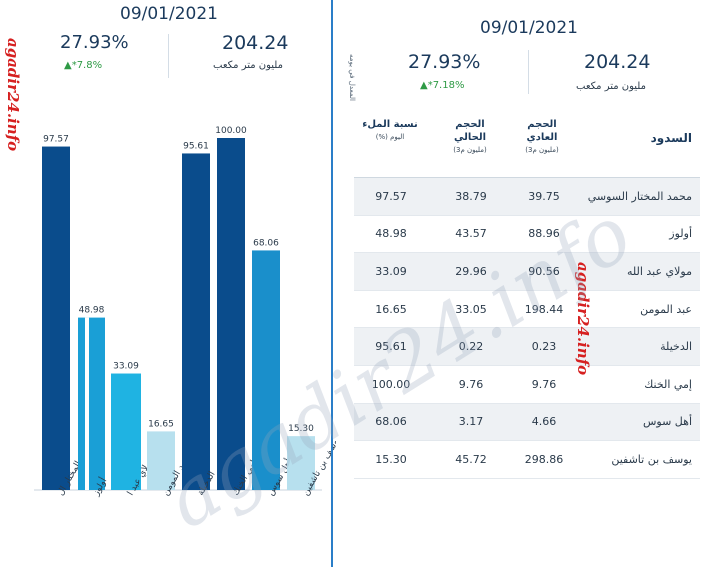 The height and width of the screenshot is (567, 720). Describe the element at coordinates (391, 422) in the screenshot. I see `cell-fill-rate: 68.06` at that location.